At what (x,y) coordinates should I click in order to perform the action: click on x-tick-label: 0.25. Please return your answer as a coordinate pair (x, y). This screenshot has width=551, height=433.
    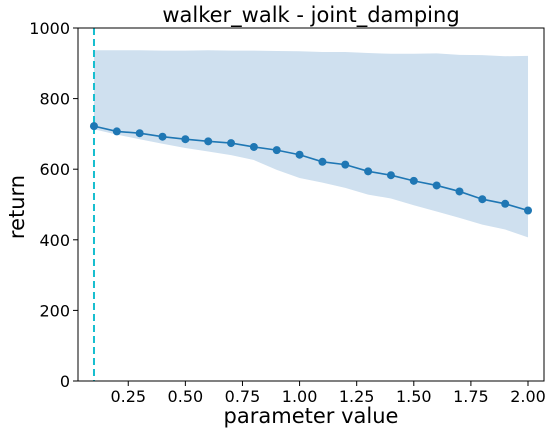
    Looking at the image, I should click on (128, 396).